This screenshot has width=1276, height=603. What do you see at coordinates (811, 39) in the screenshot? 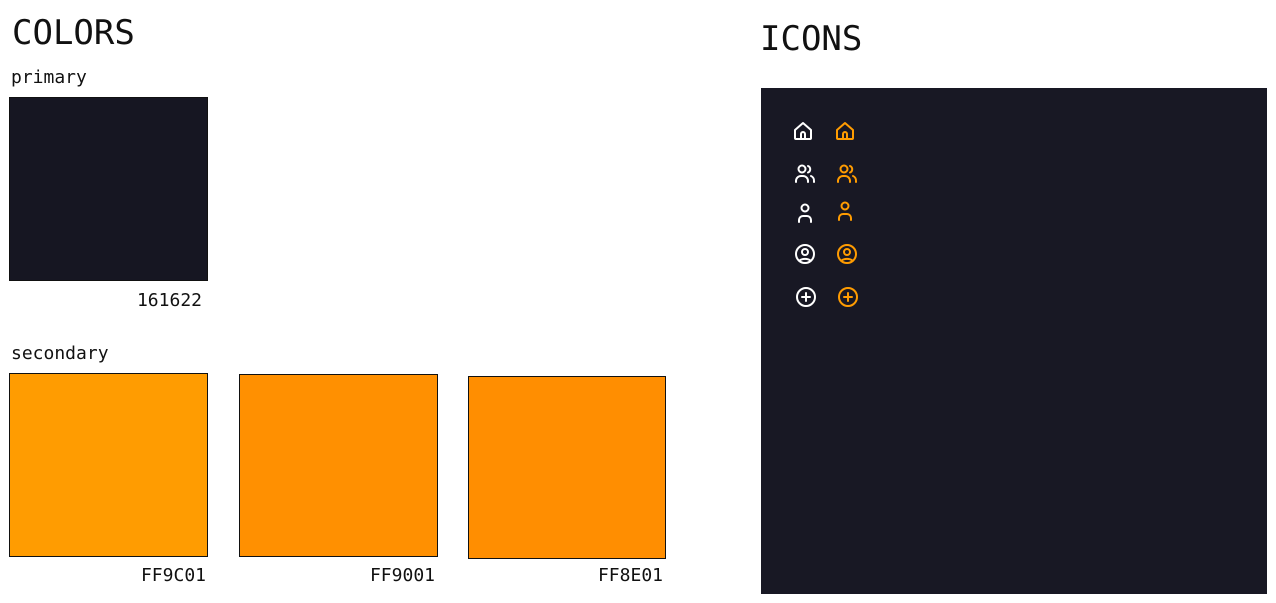
I see `icons-heading: ICONS` at bounding box center [811, 39].